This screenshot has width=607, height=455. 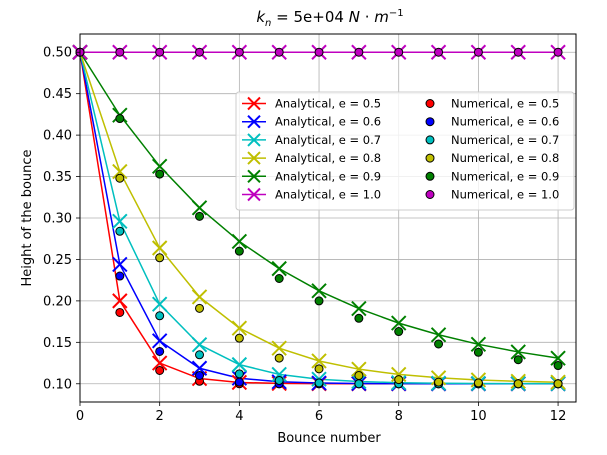 I want to click on x-tick-label-6: 12, so click(x=558, y=416).